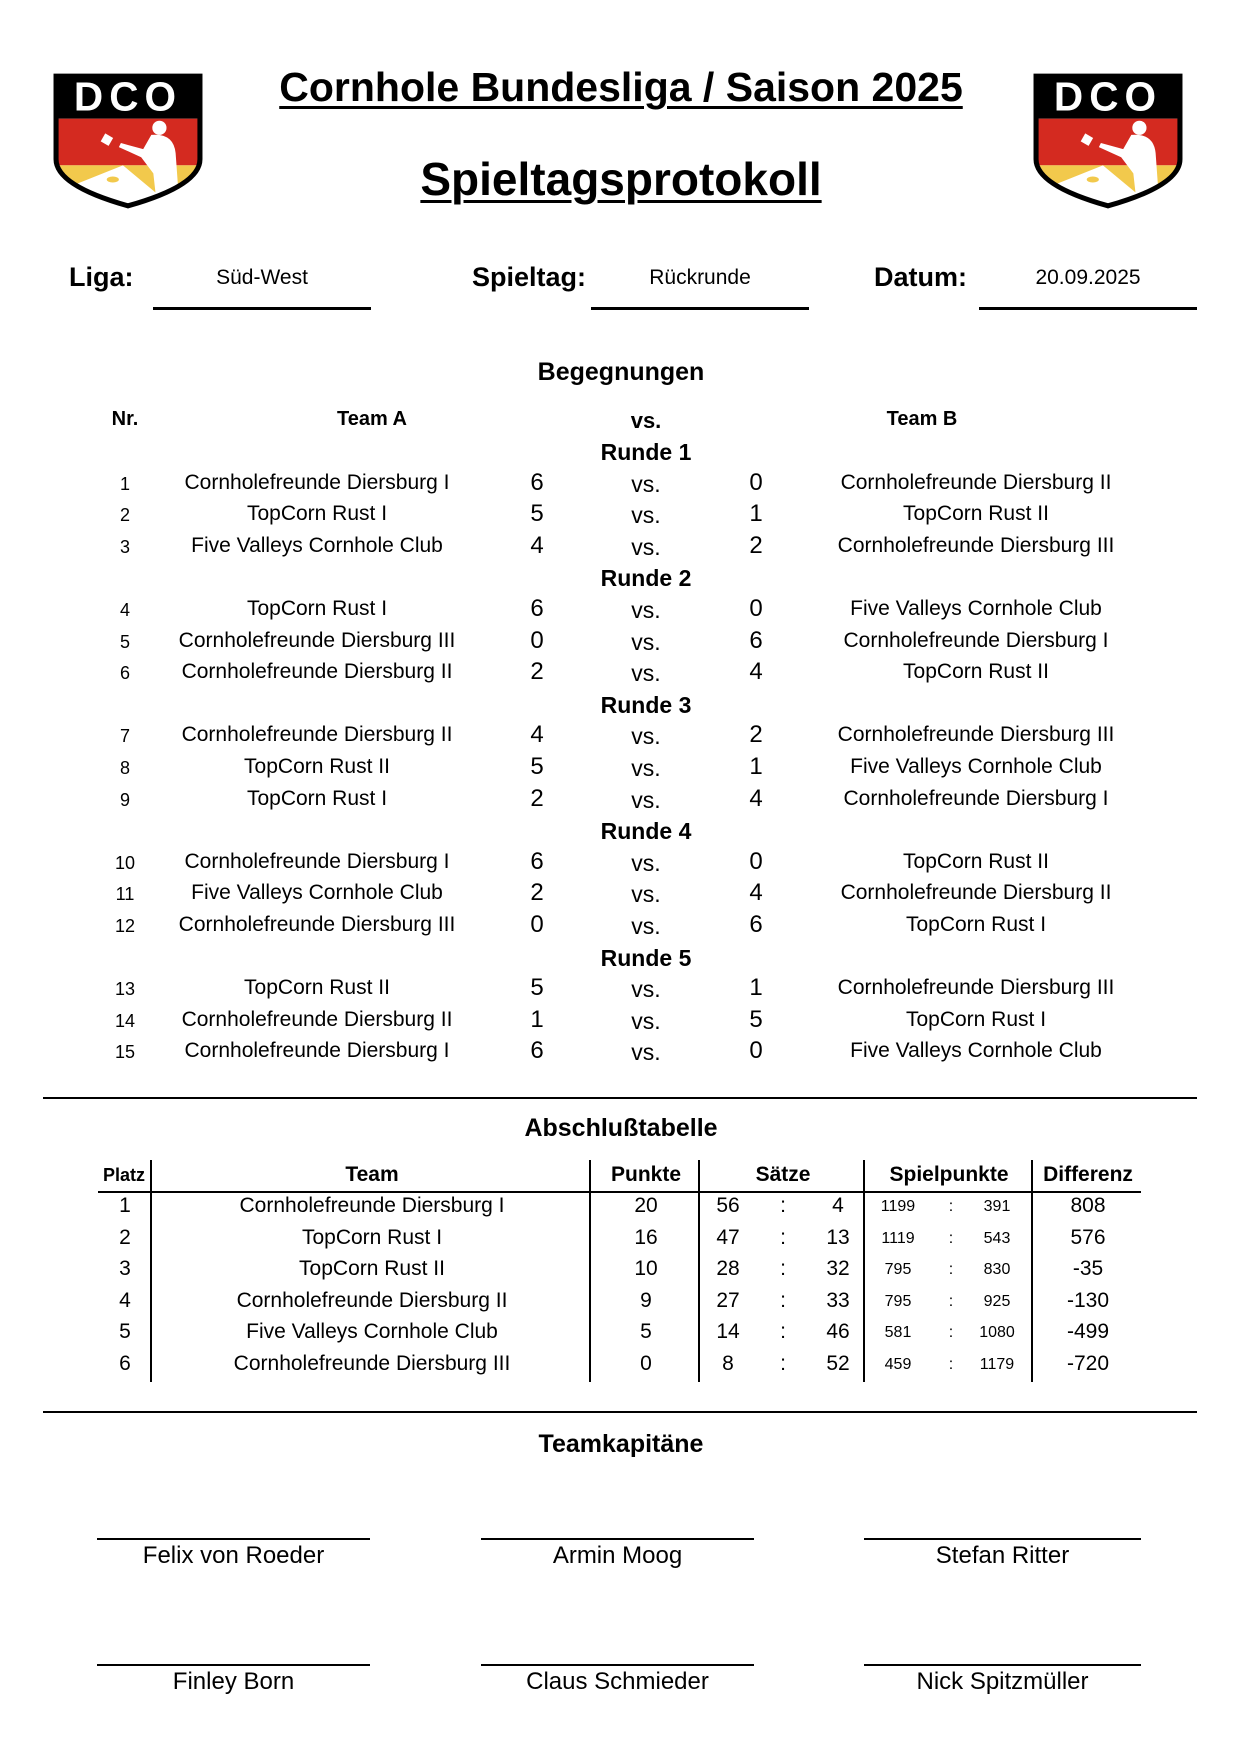  Describe the element at coordinates (621, 372) in the screenshot. I see `matches-title: Begegnungen` at that location.